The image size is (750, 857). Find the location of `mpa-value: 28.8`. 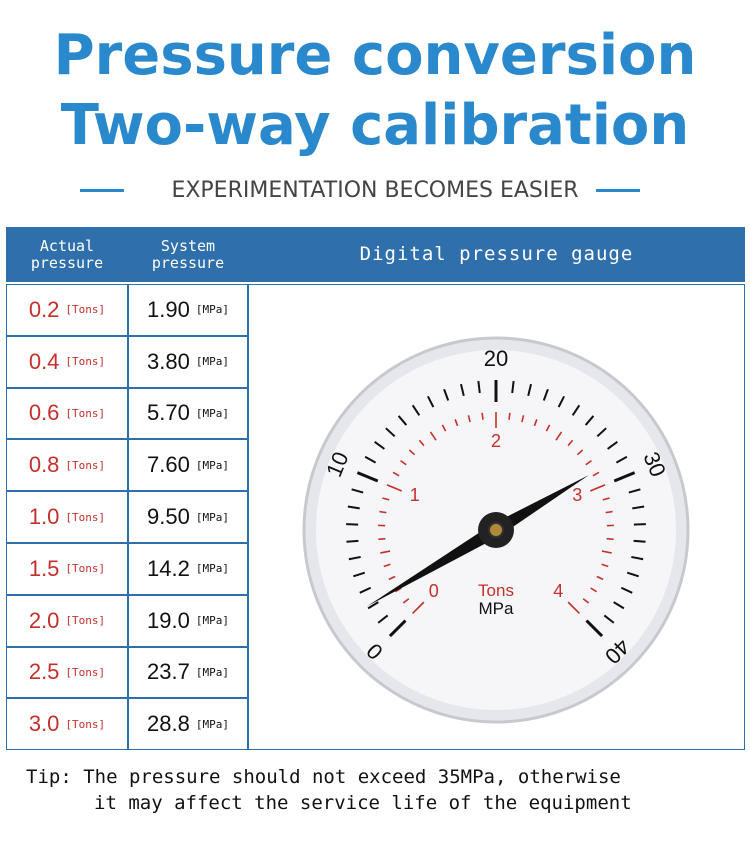

mpa-value: 28.8 is located at coordinates (168, 724).